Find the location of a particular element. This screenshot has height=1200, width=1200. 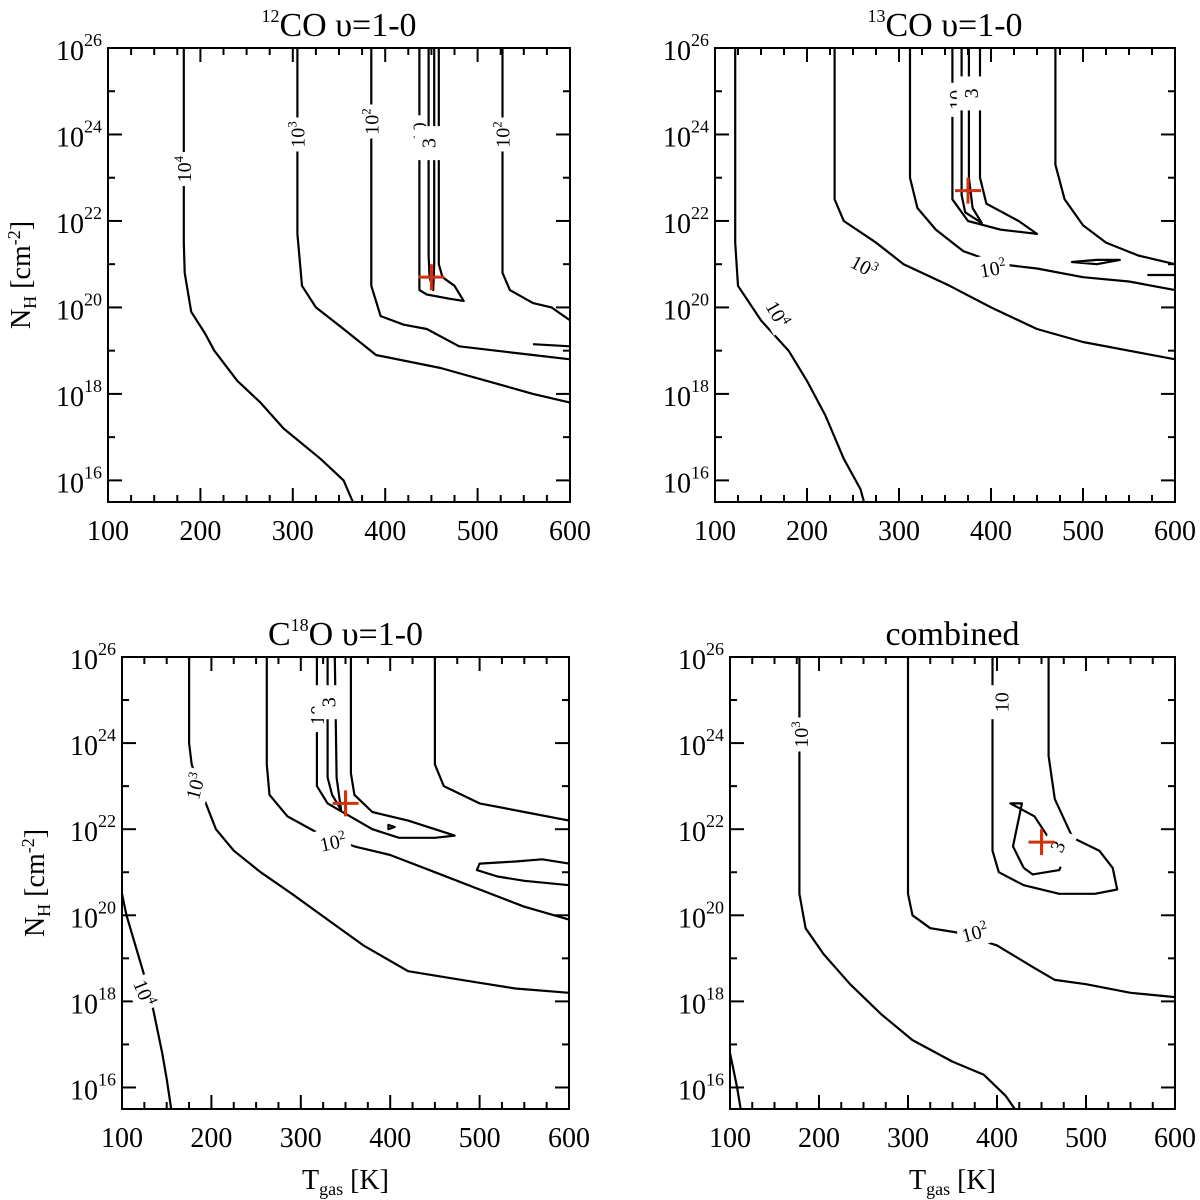

contour-label: 10 is located at coordinates (1002, 702).